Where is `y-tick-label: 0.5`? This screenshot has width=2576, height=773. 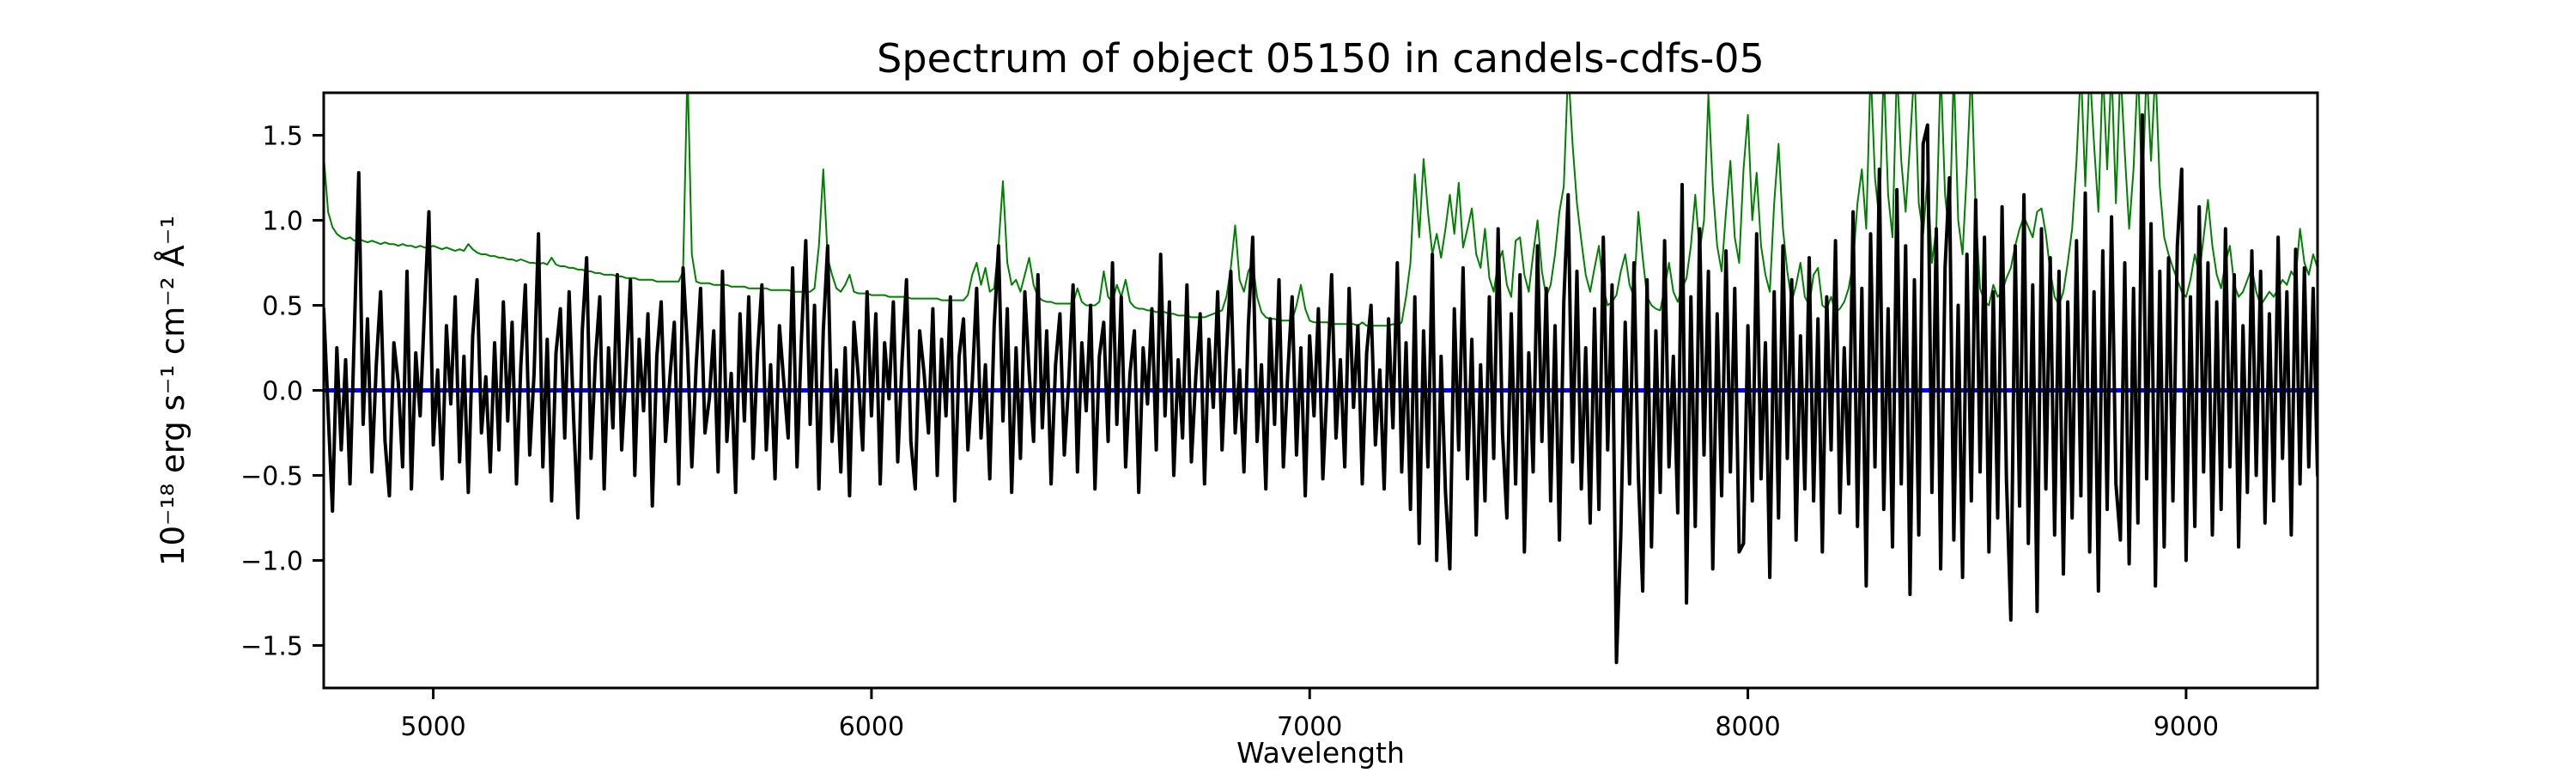
y-tick-label: 0.5 is located at coordinates (282, 307).